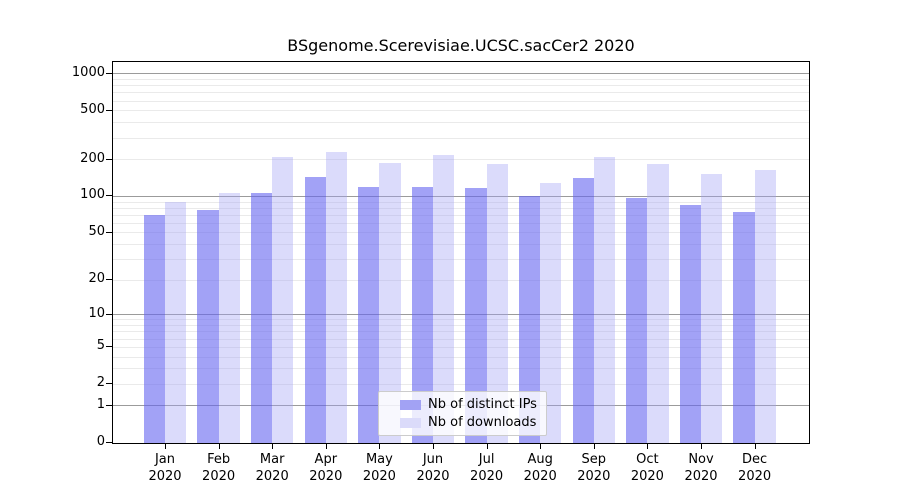  I want to click on bar-downloads-feb, so click(229, 317).